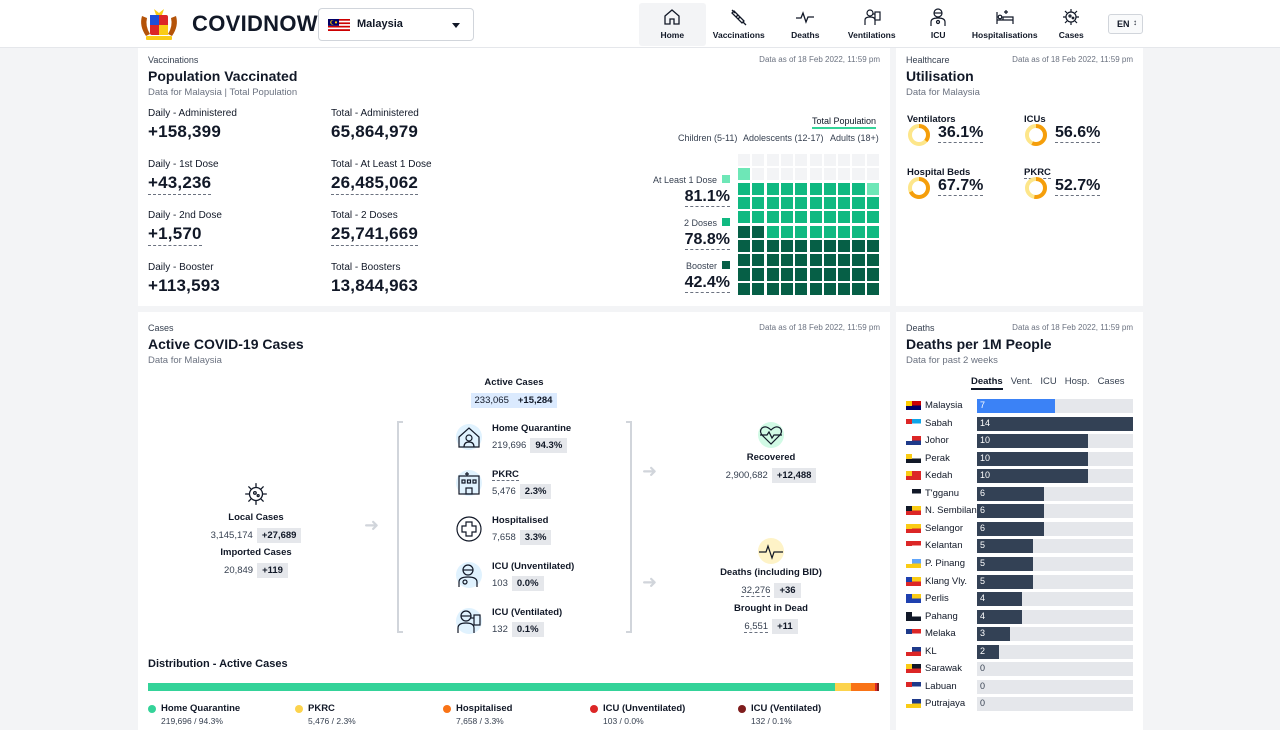 Image resolution: width=1280 pixels, height=730 pixels. Describe the element at coordinates (1111, 381) in the screenshot. I see `tab-cases: Cases` at that location.